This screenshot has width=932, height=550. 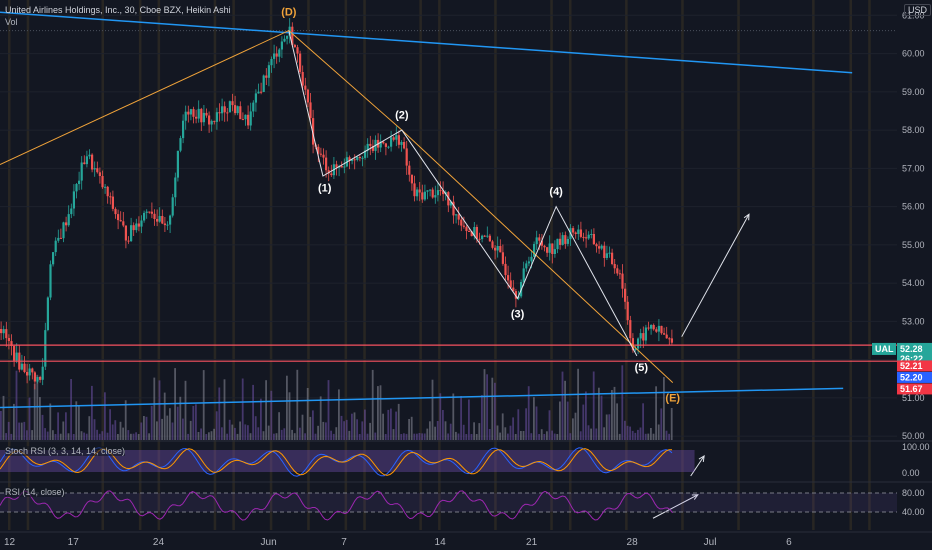 What do you see at coordinates (913, 92) in the screenshot?
I see `price-tick-label: 59.00` at bounding box center [913, 92].